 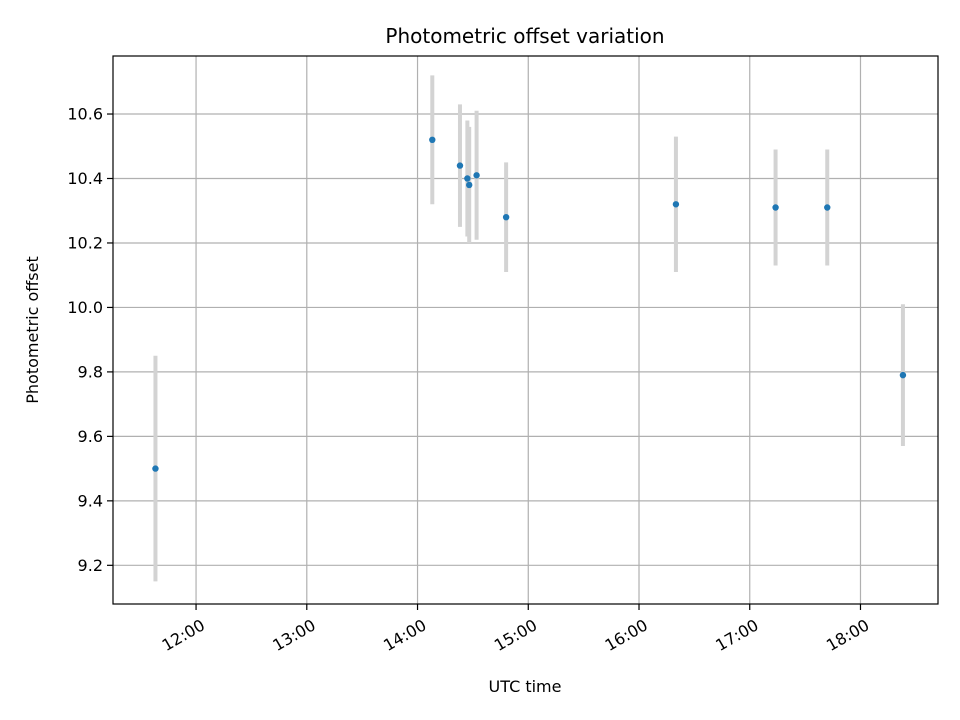 I want to click on y-tick-label: 9.4, so click(x=90, y=500).